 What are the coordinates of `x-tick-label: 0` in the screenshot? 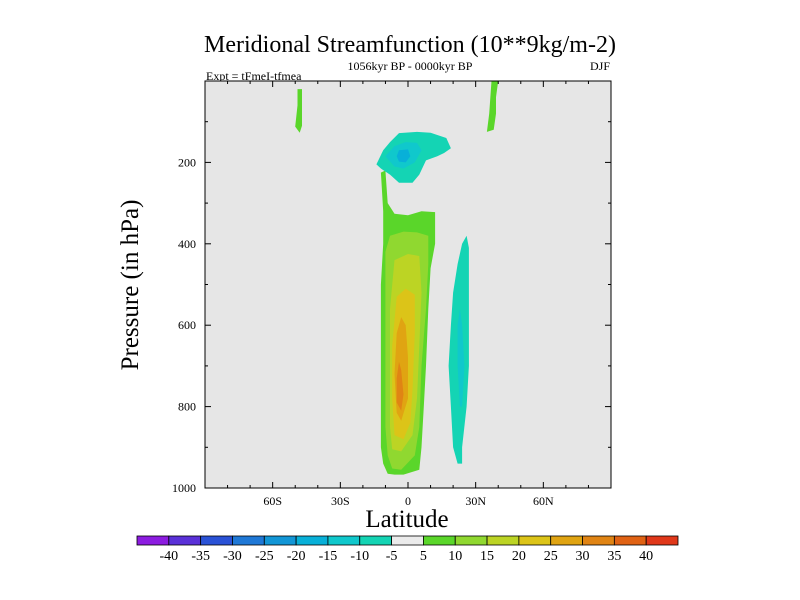 It's located at (408, 501).